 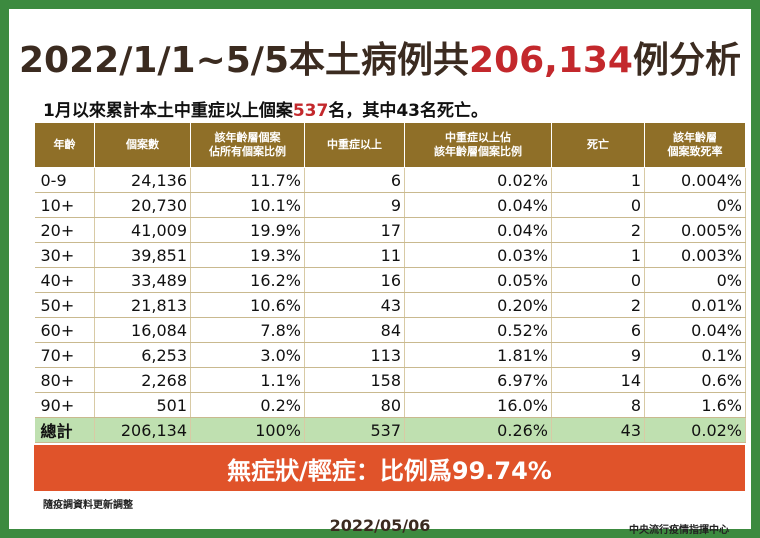 I want to click on table-cell: 16.2%, so click(x=247, y=280).